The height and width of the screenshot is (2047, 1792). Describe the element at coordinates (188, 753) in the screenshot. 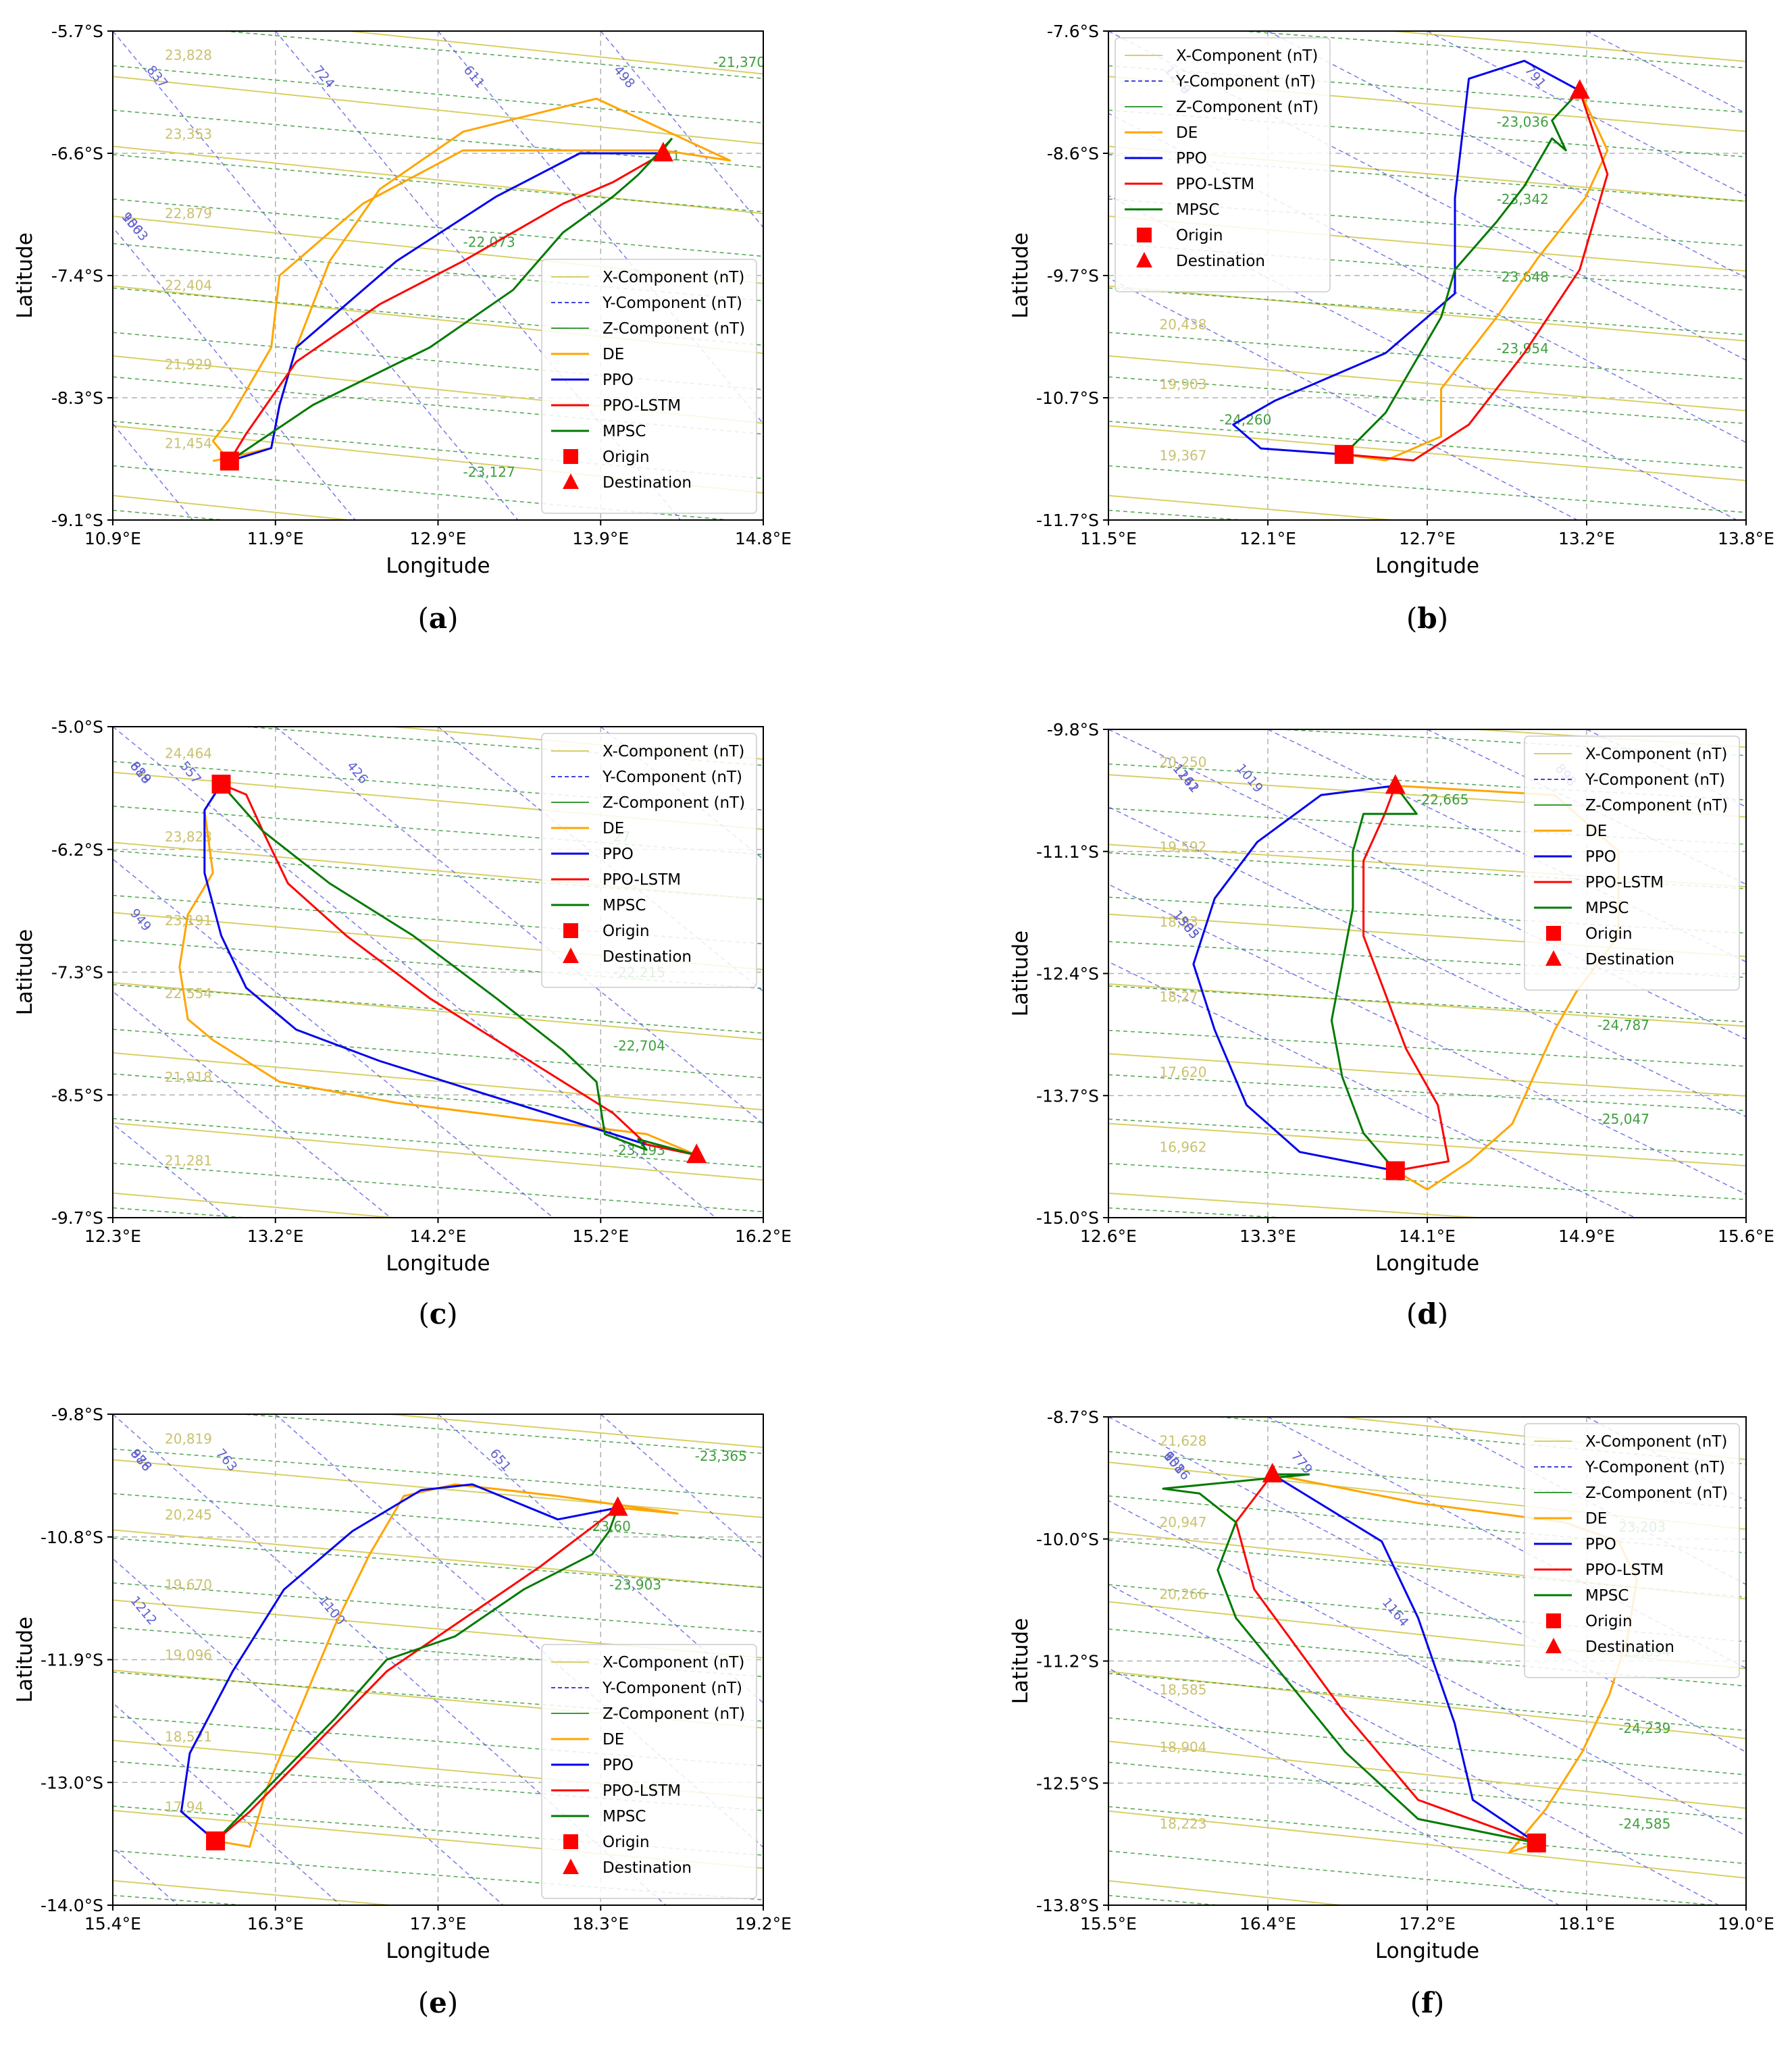

I see `x-component-label: 24,464` at that location.